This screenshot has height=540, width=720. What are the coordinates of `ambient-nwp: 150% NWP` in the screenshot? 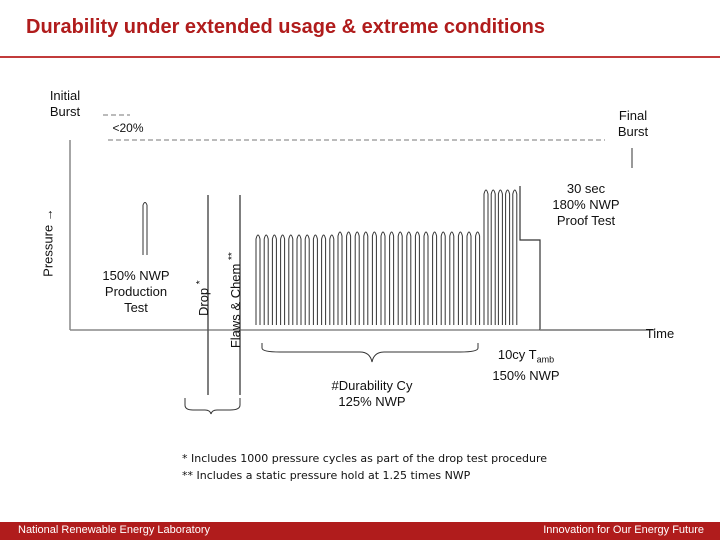 It's located at (526, 375).